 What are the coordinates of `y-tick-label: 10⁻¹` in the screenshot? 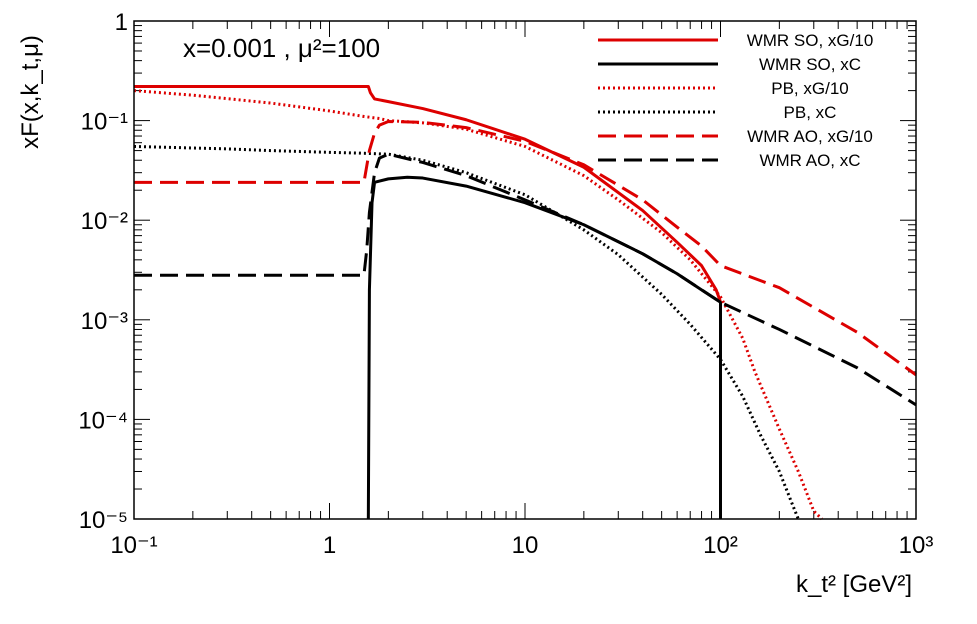 It's located at (104, 122).